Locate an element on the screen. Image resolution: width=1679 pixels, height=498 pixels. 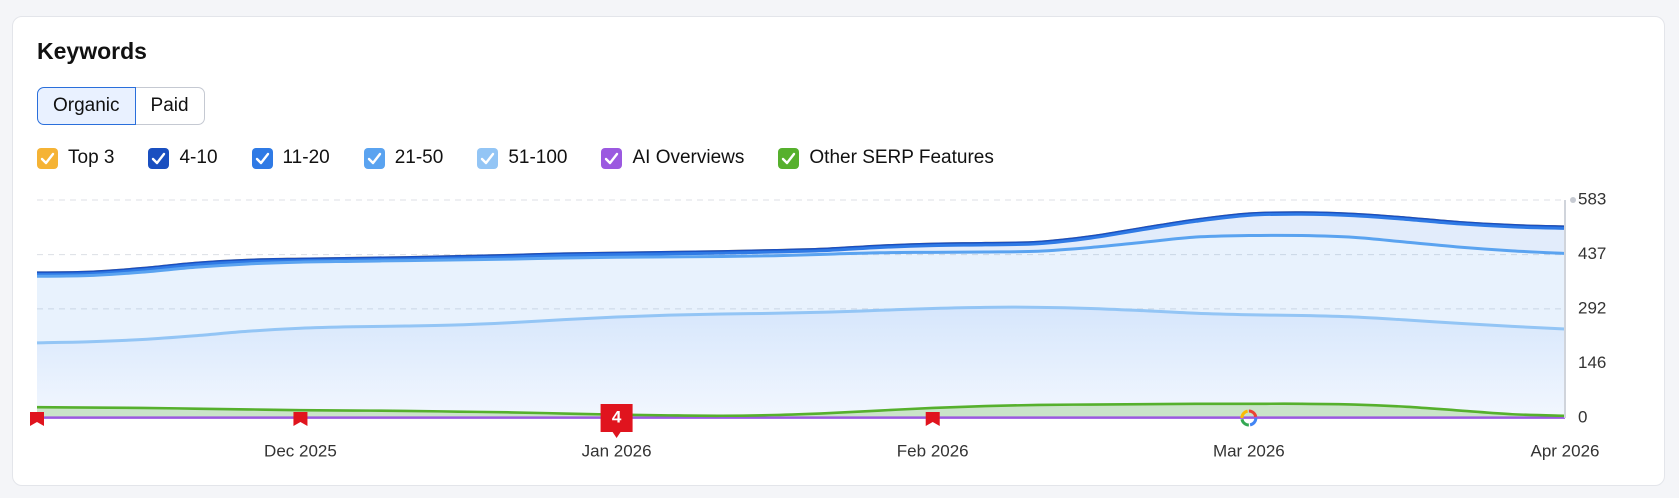
x-tick-label: Feb 2026 is located at coordinates (933, 450).